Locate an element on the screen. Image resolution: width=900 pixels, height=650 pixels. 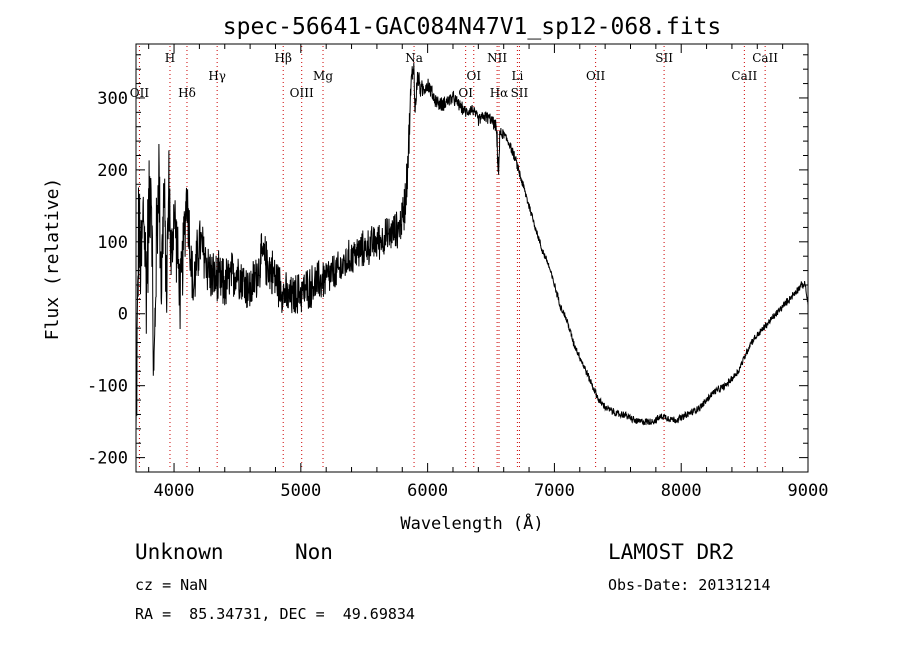
y-tick-label: -200 is located at coordinates (107, 459).